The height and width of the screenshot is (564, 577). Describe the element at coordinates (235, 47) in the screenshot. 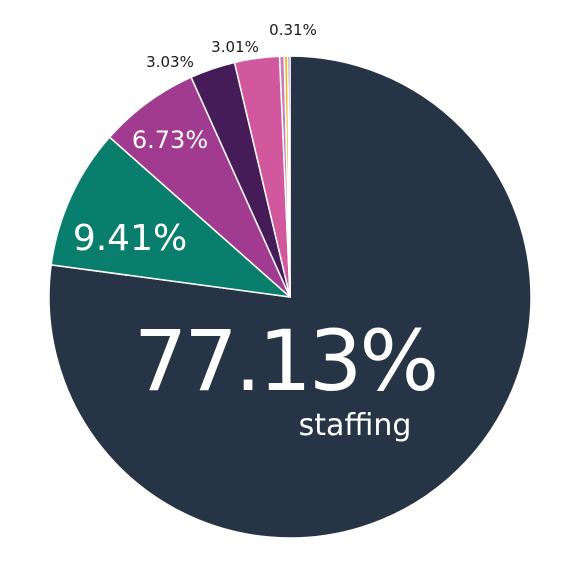

I see `slice-label-4: 3.01%` at that location.